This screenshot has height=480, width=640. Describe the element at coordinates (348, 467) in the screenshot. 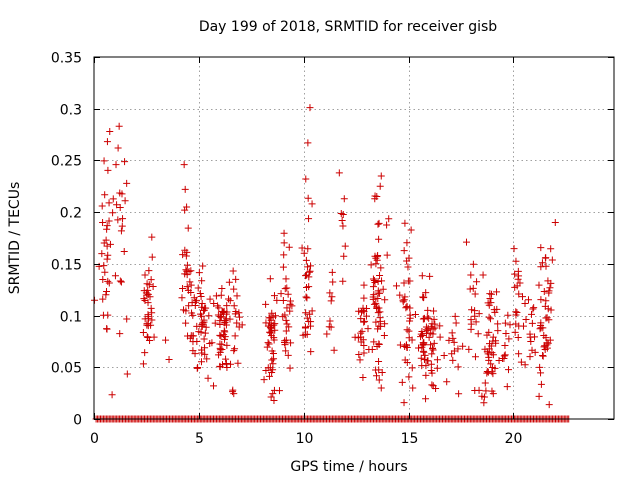

I see `x-axis-label: GPS time / hours` at that location.